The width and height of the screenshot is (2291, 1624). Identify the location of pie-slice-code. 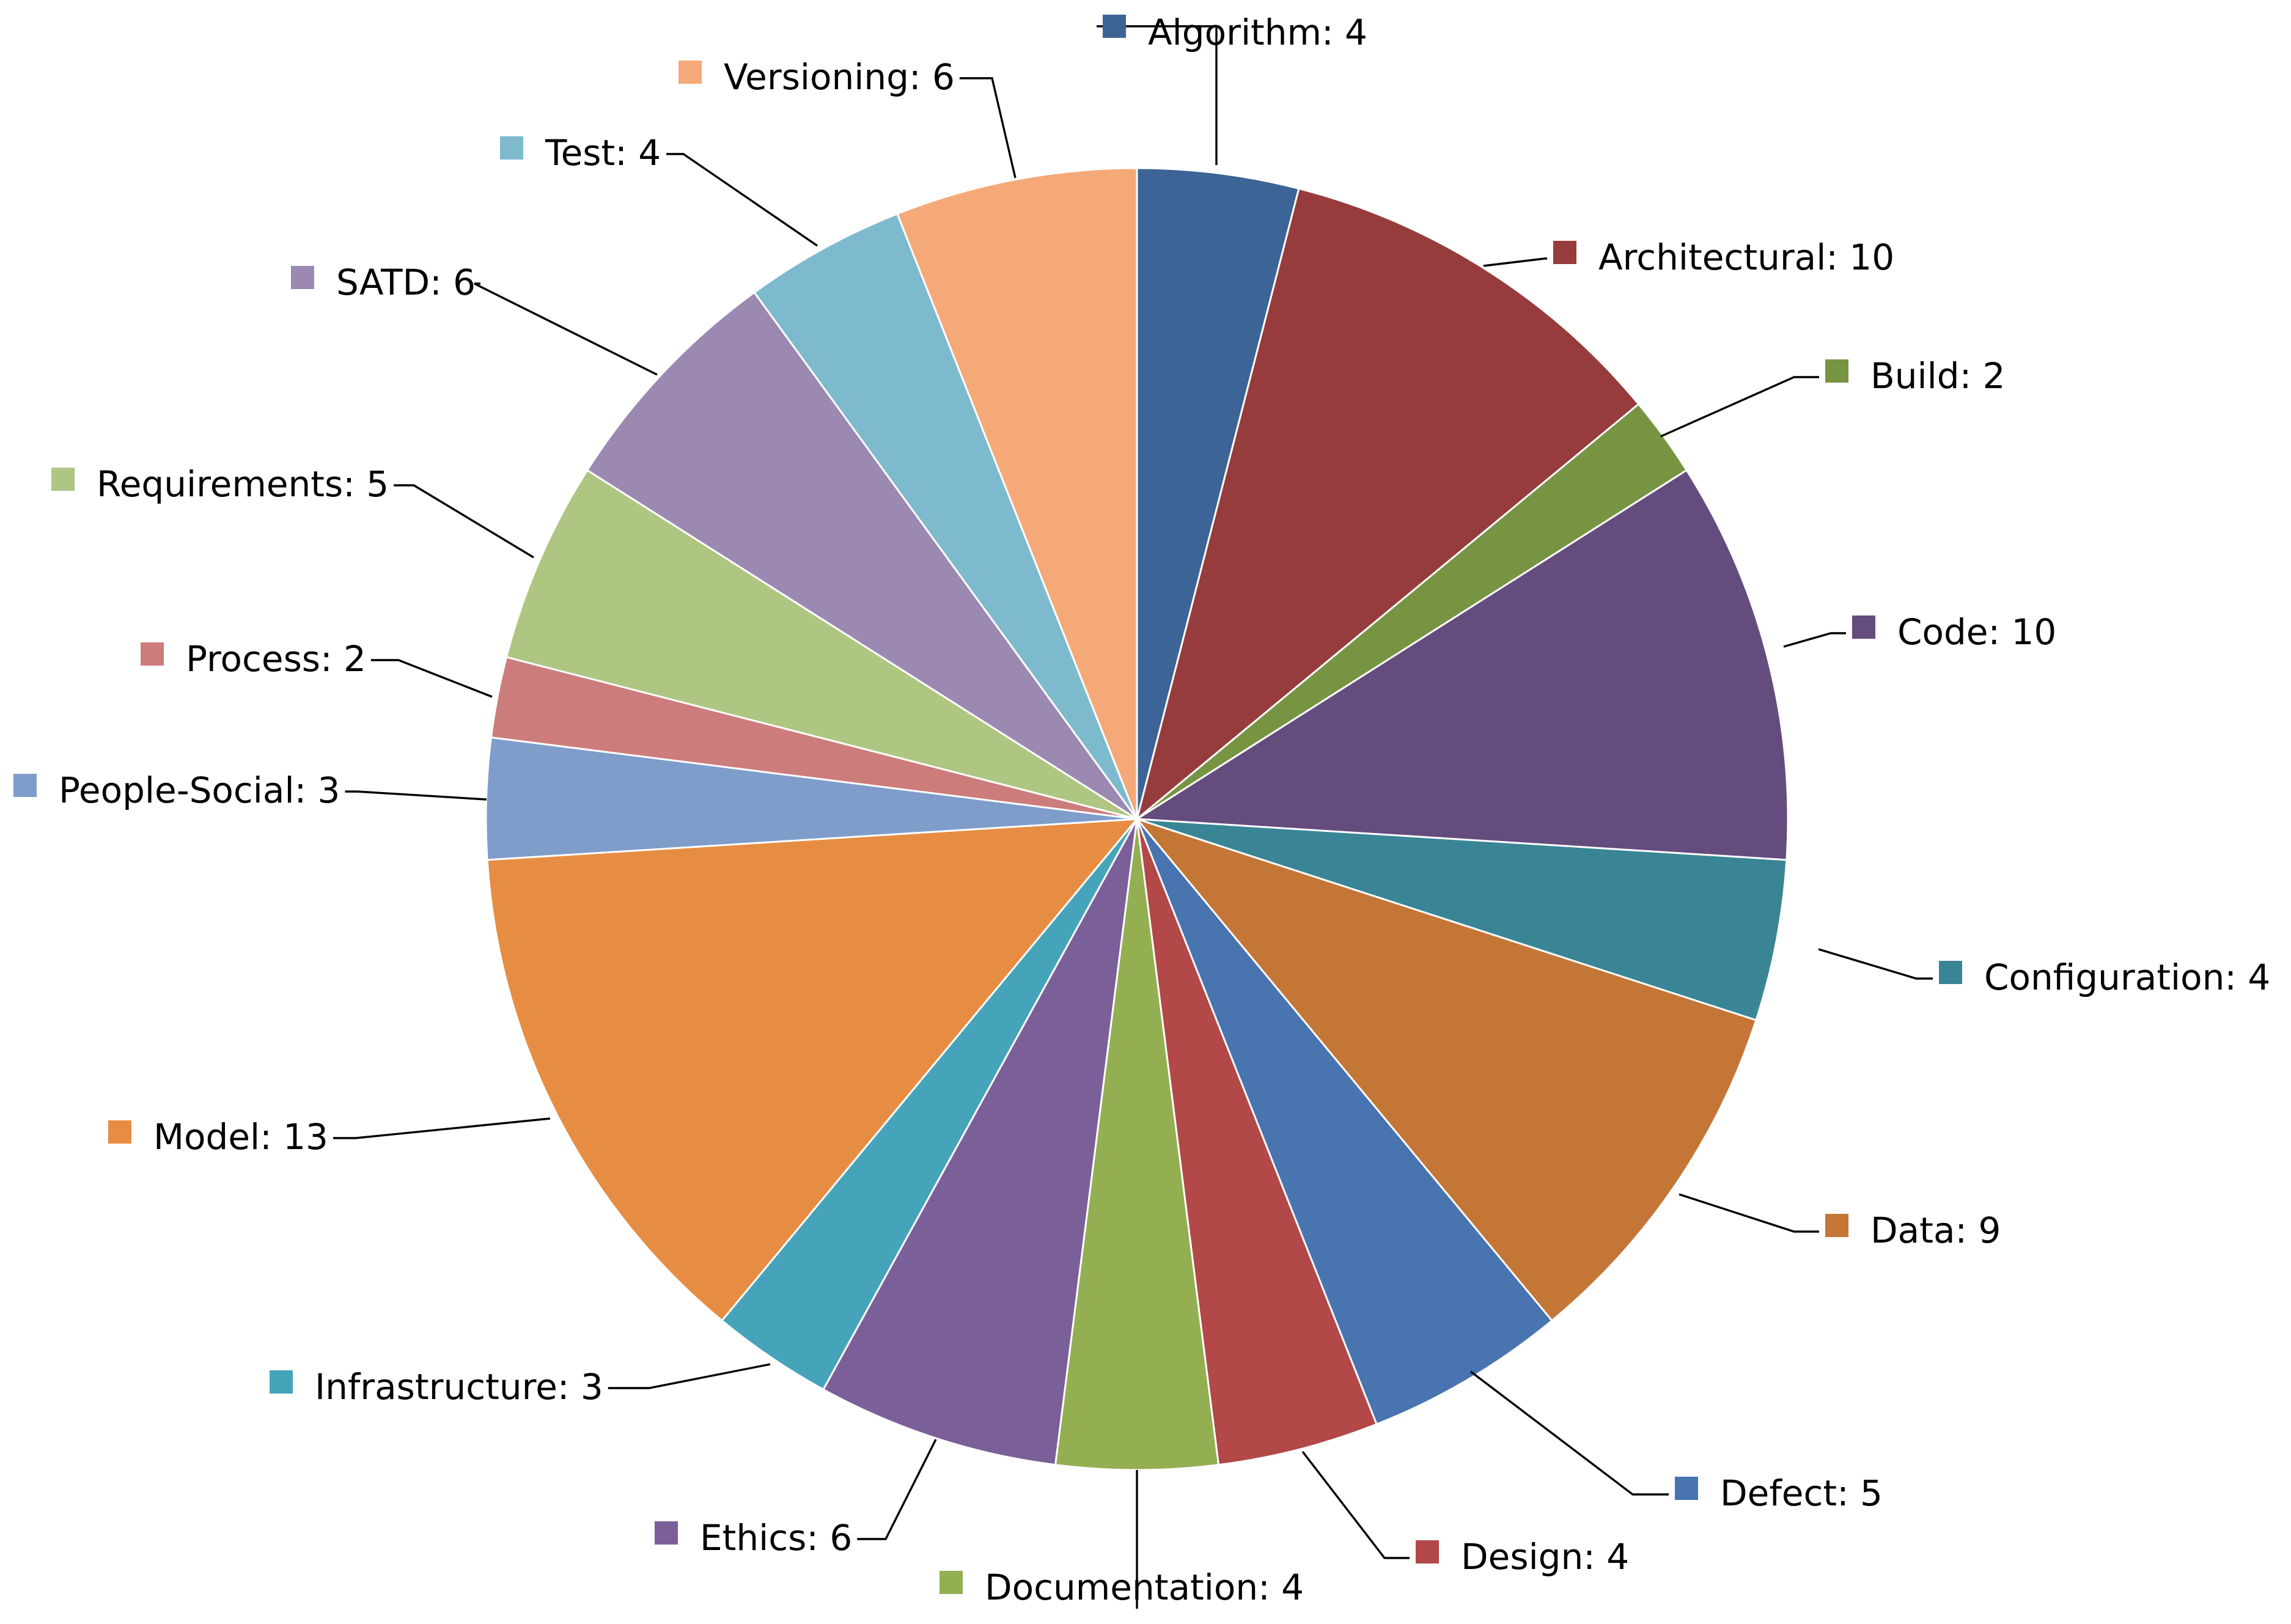
(1461, 665).